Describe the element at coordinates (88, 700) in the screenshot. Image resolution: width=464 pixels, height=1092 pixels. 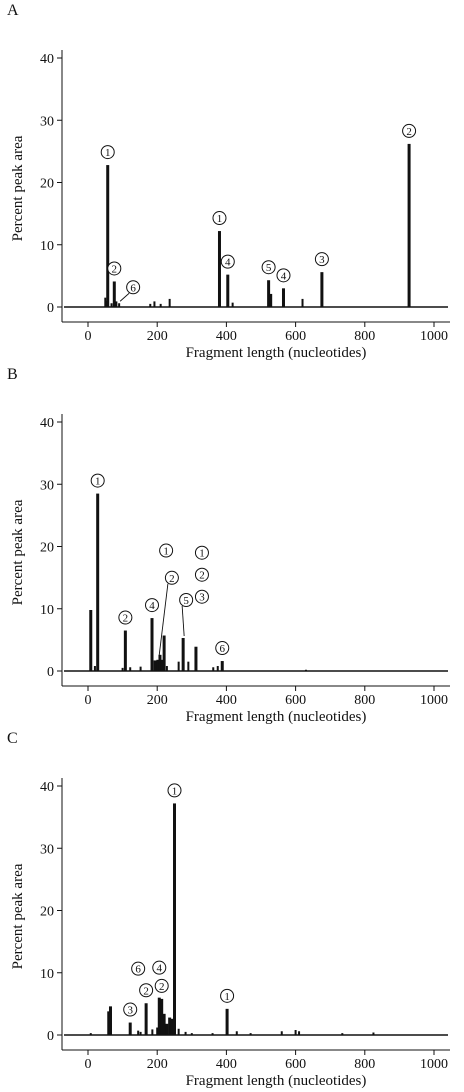
I see `x-tick-label: 0` at that location.